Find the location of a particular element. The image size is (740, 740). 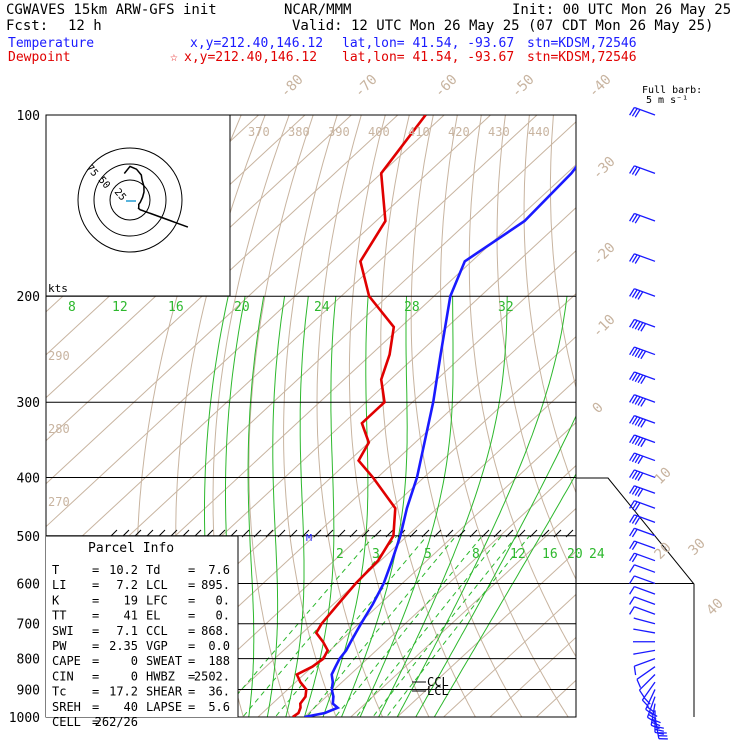

theta-label: 430 is located at coordinates (499, 132).